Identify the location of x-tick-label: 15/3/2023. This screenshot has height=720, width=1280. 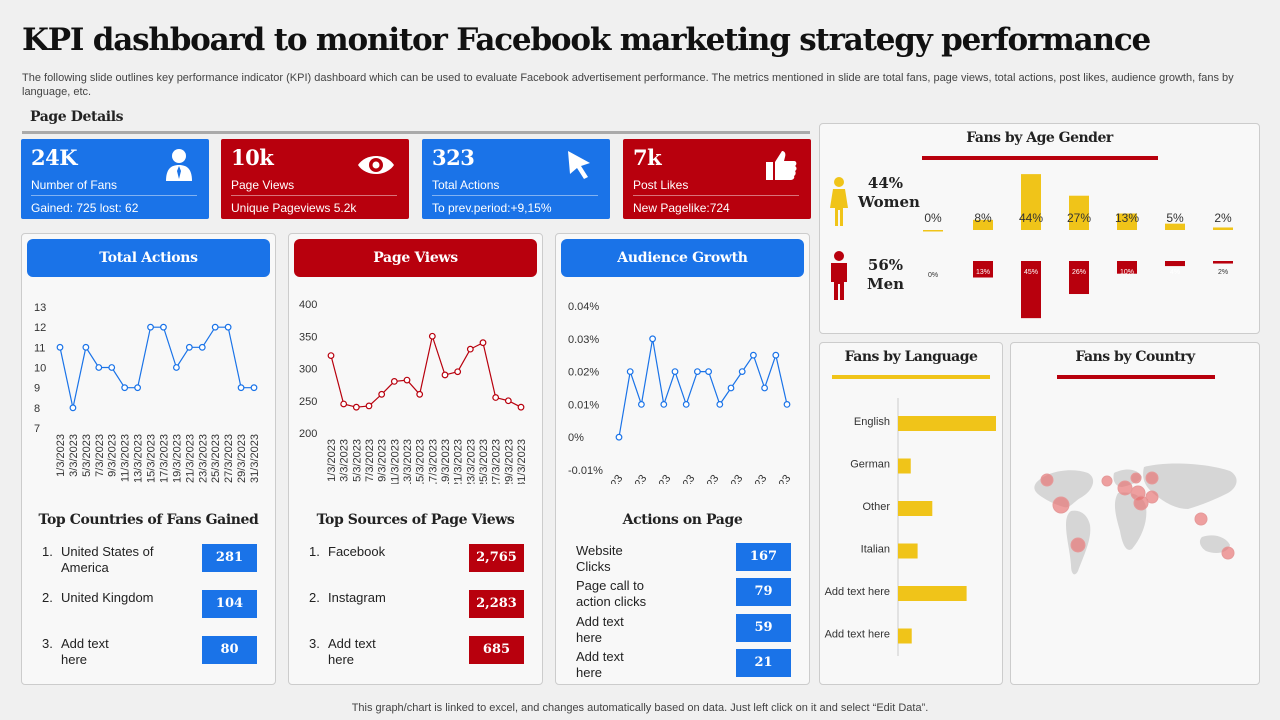
(152, 458).